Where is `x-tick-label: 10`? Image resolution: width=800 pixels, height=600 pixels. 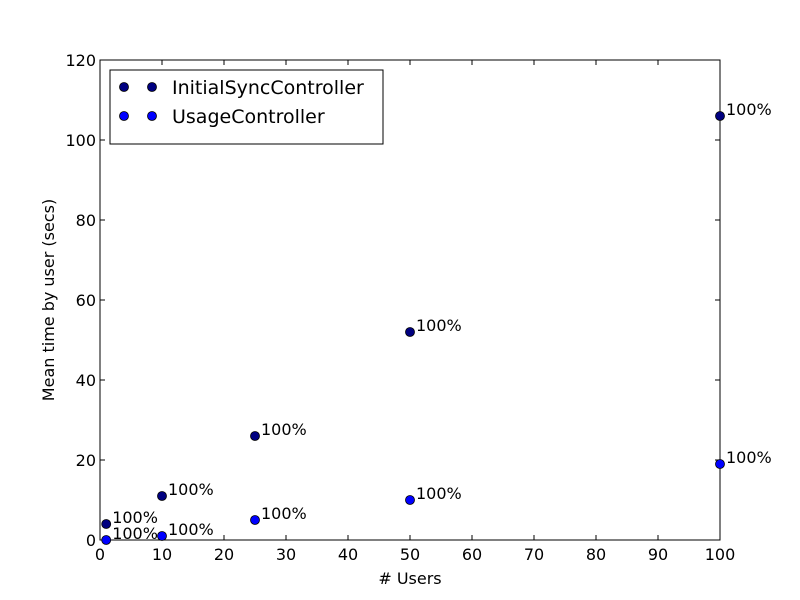
x-tick-label: 10 is located at coordinates (162, 554).